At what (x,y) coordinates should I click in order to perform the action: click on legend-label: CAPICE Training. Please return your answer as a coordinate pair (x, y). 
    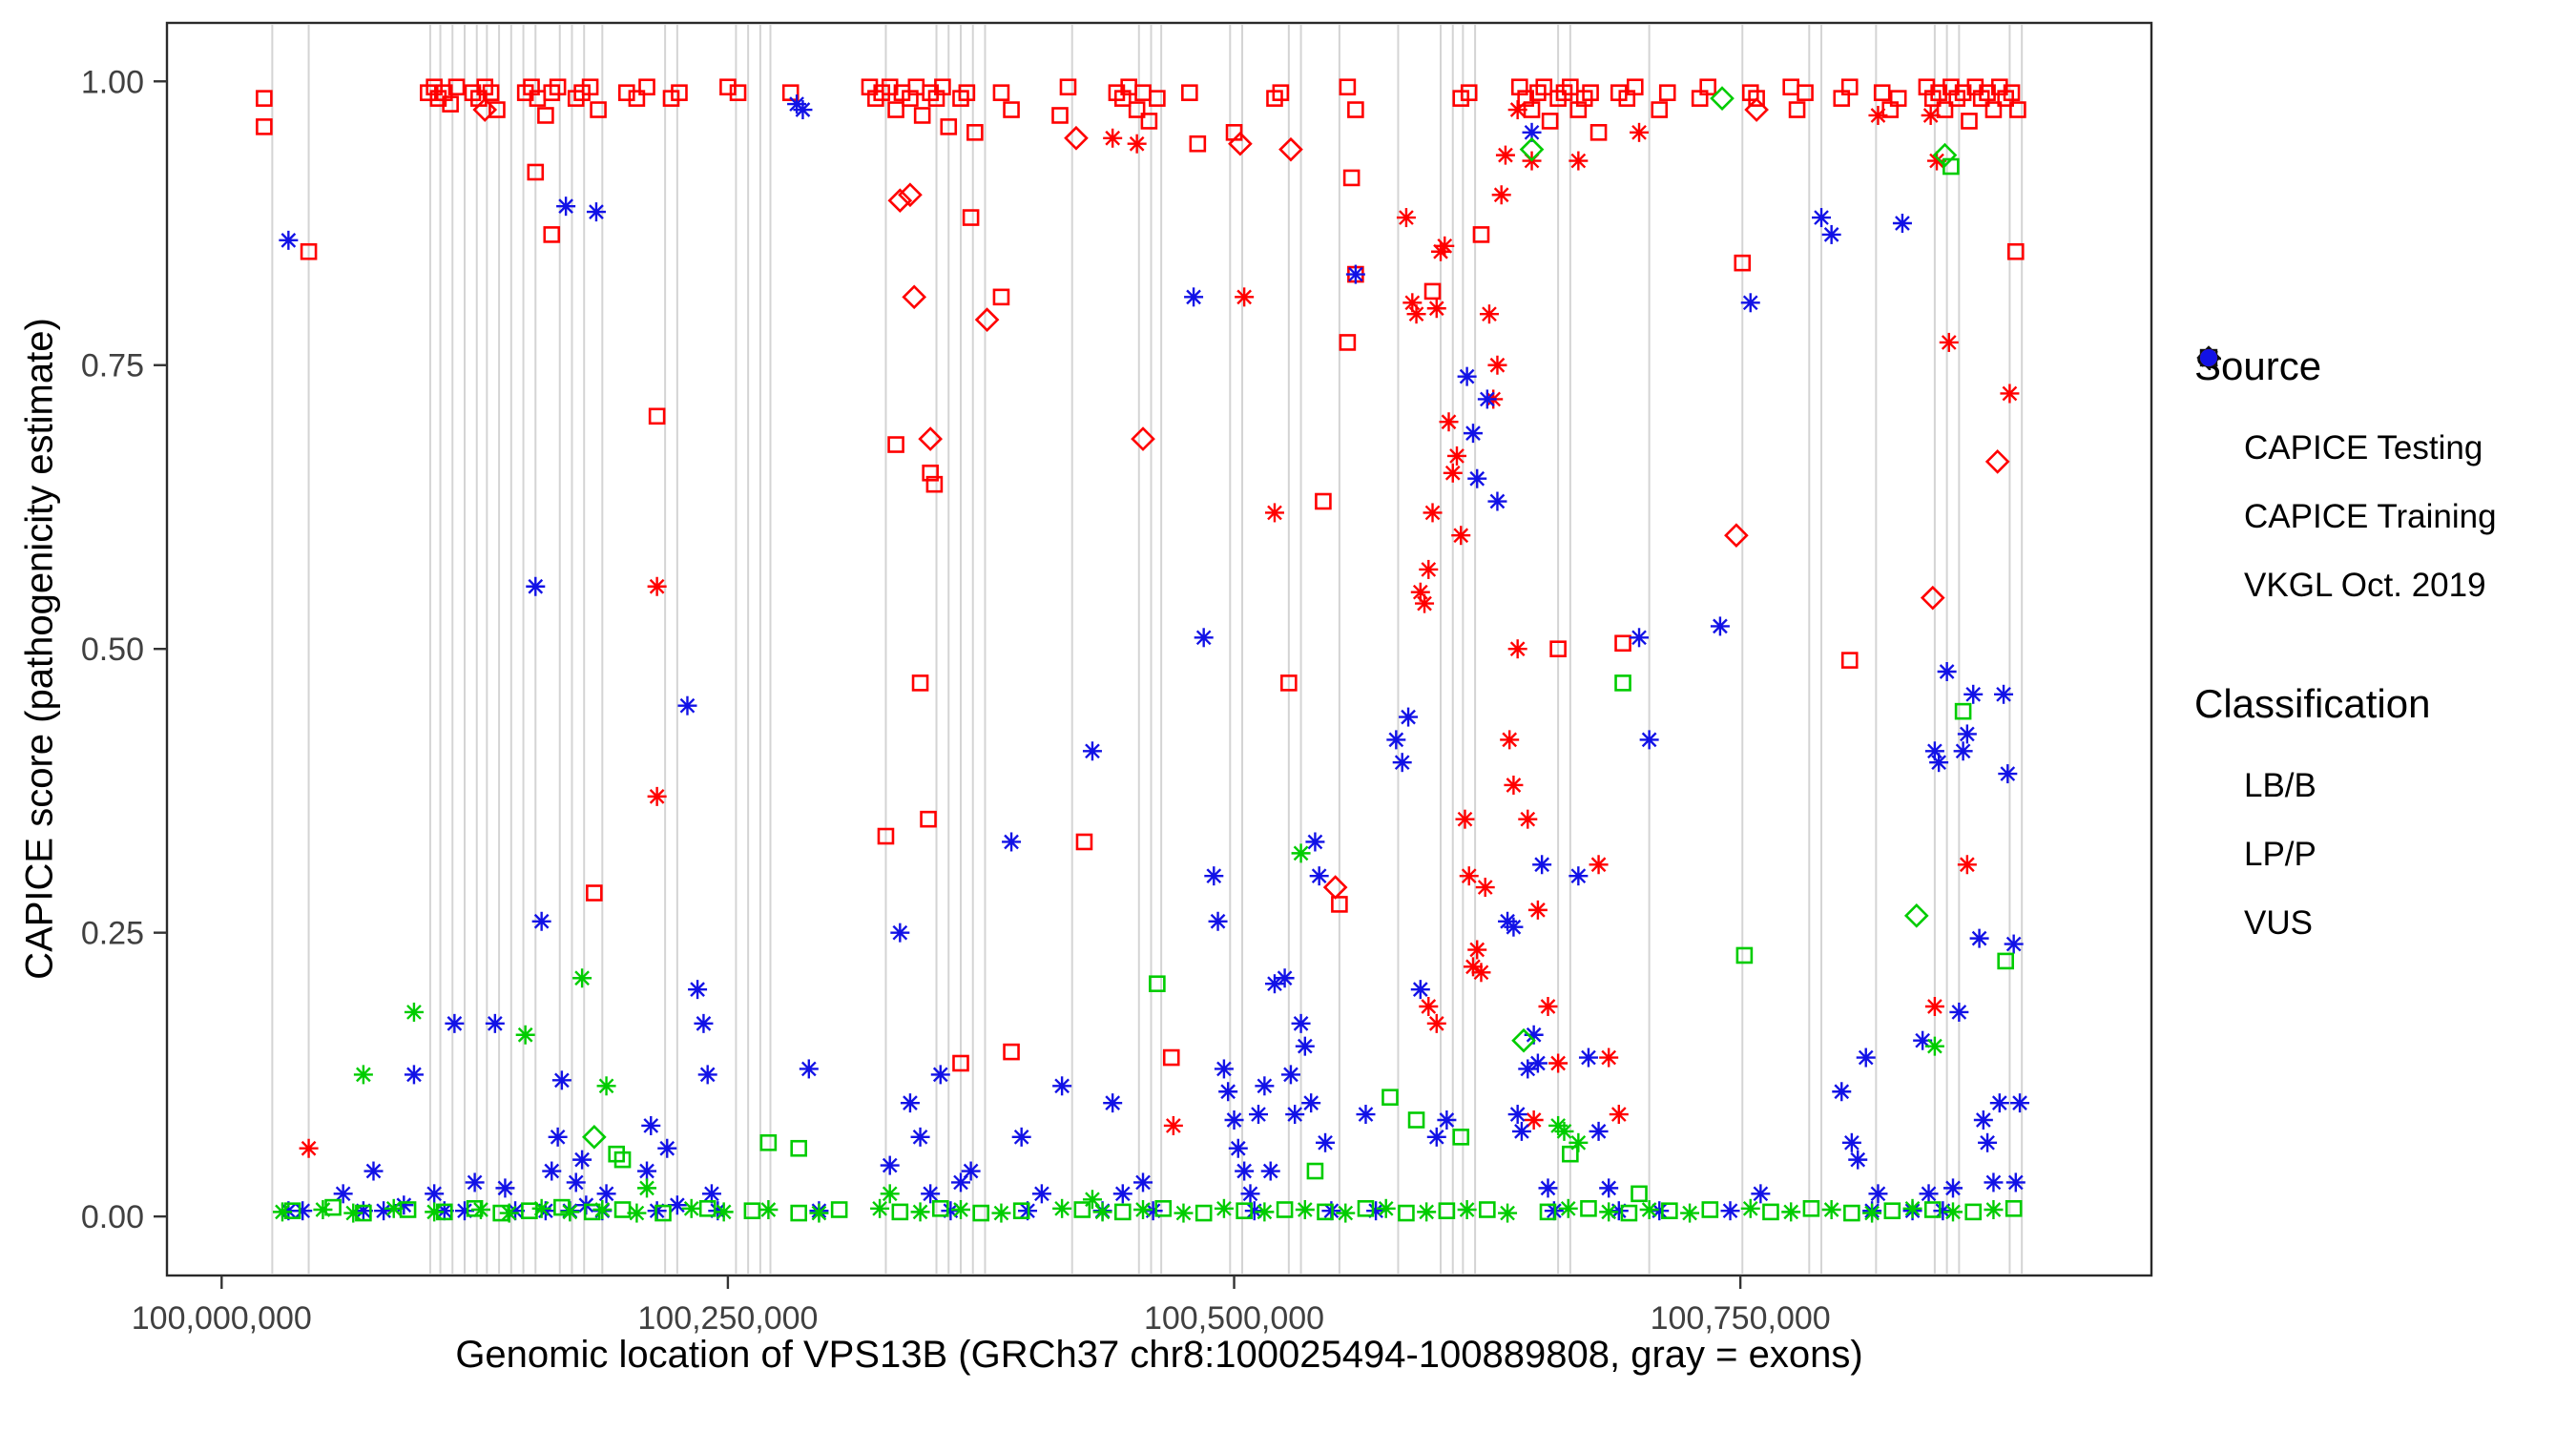
    Looking at the image, I should click on (2370, 516).